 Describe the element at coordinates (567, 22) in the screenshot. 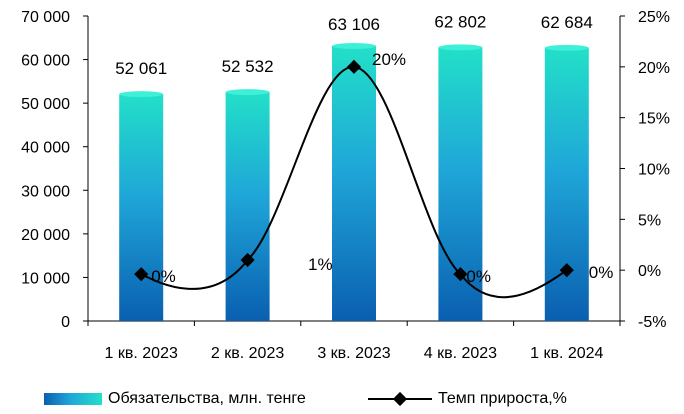

I see `bar-value-label: 62 684` at that location.